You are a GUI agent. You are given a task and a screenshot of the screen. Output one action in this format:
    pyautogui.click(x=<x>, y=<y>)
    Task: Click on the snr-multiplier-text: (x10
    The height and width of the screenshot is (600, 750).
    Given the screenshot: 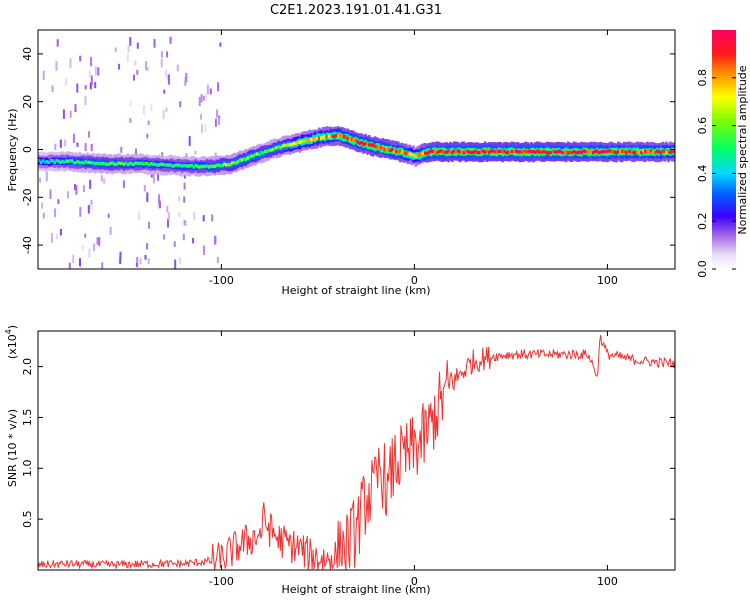 What is the action you would take?
    pyautogui.click(x=12, y=346)
    